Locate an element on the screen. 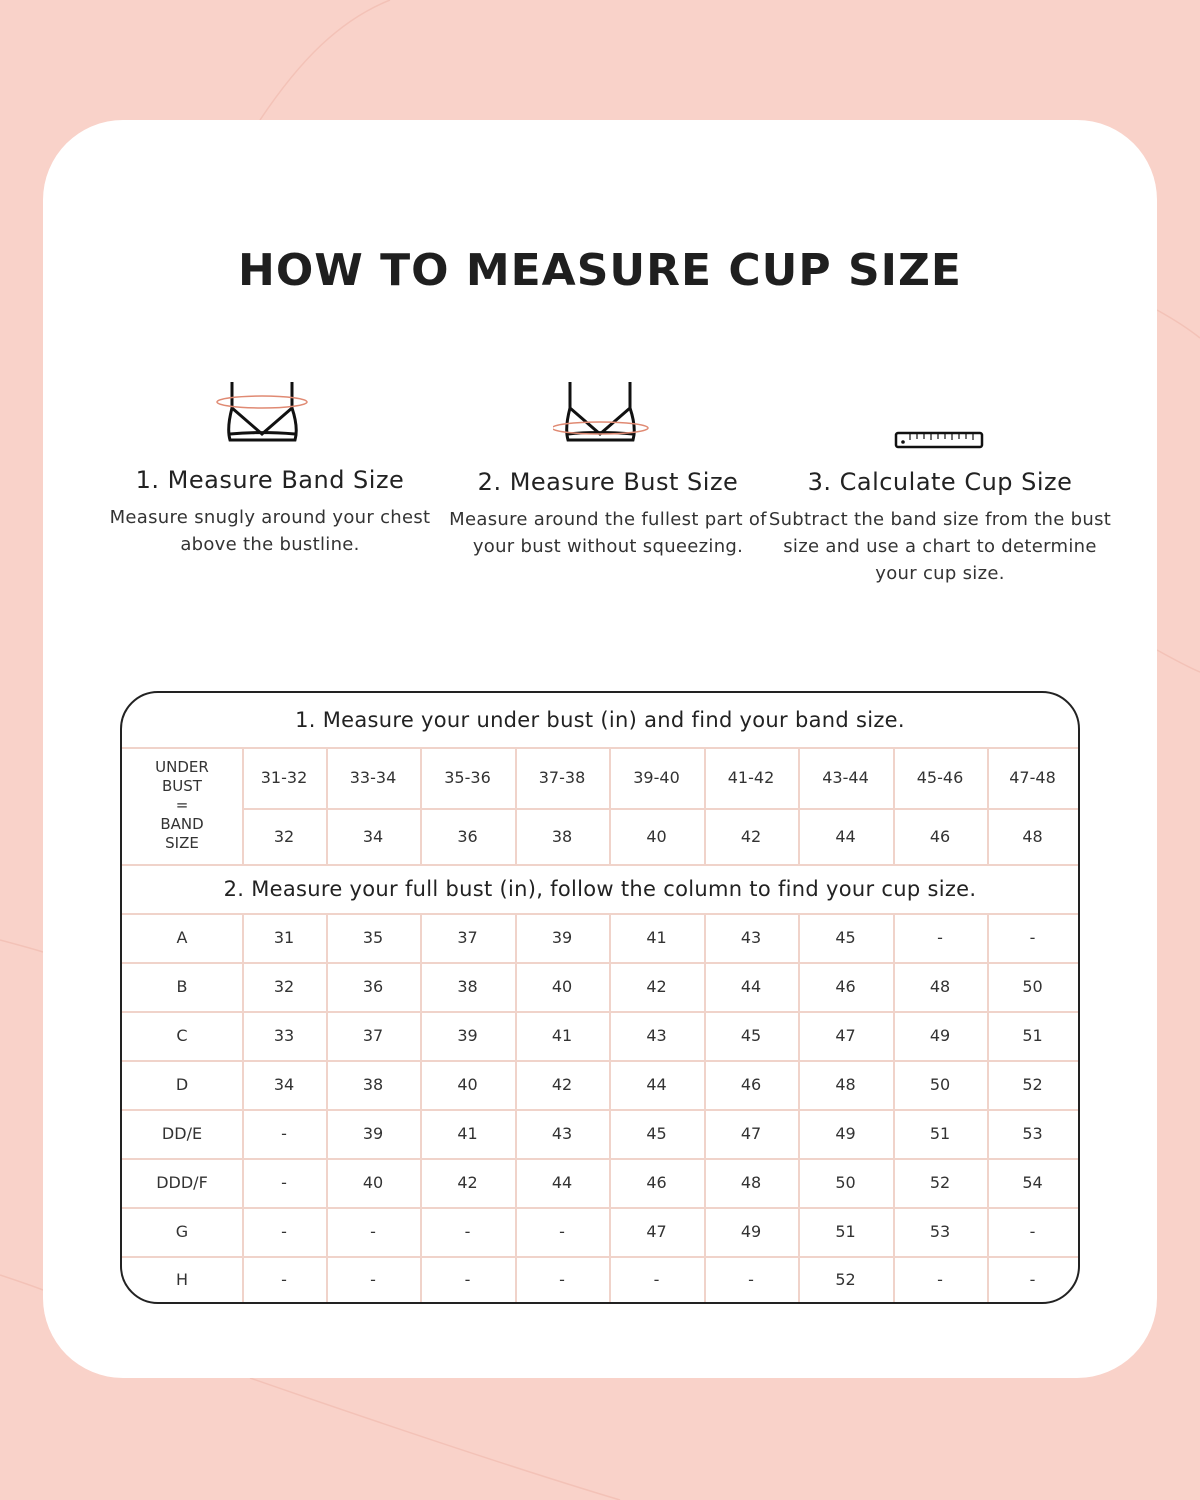  cup-value-cell: 33 is located at coordinates (284, 1035).